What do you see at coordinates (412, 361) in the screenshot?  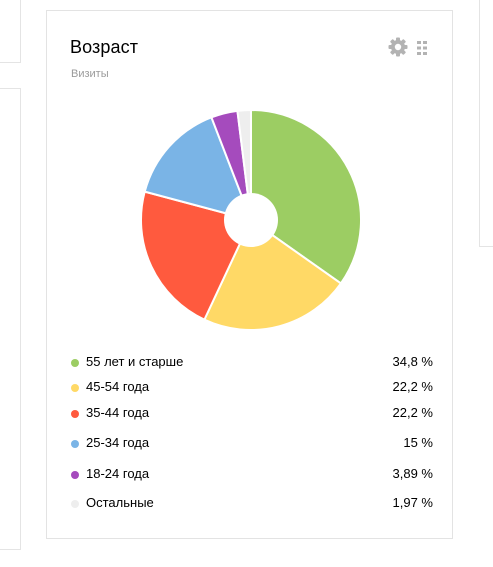 I see `legend-value: 34,8 %` at bounding box center [412, 361].